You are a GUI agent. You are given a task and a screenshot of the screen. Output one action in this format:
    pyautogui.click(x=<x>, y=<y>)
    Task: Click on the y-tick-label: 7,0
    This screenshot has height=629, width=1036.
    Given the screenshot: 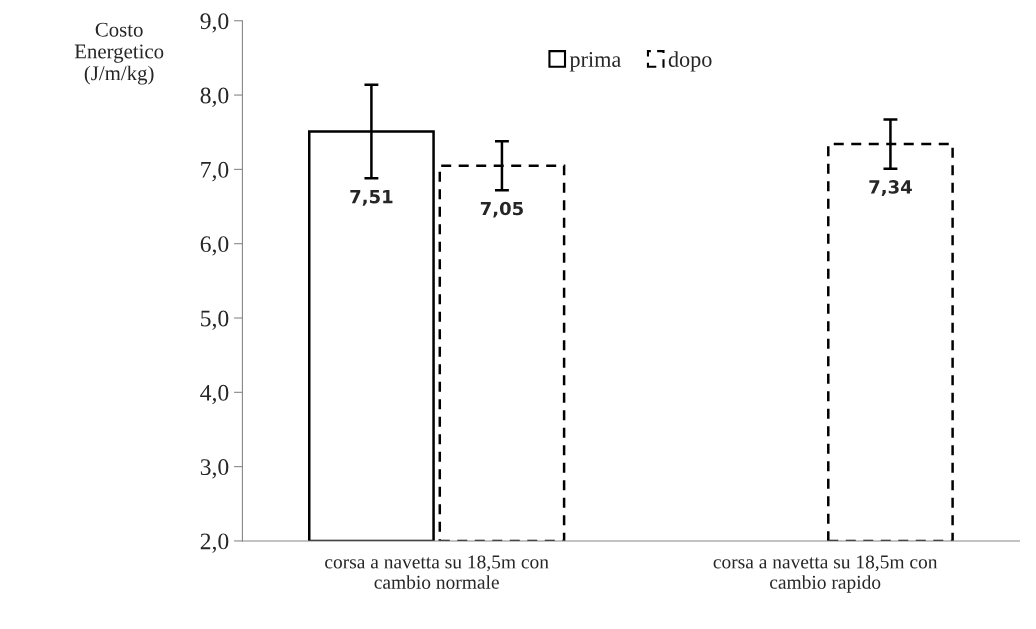 What is the action you would take?
    pyautogui.click(x=215, y=171)
    